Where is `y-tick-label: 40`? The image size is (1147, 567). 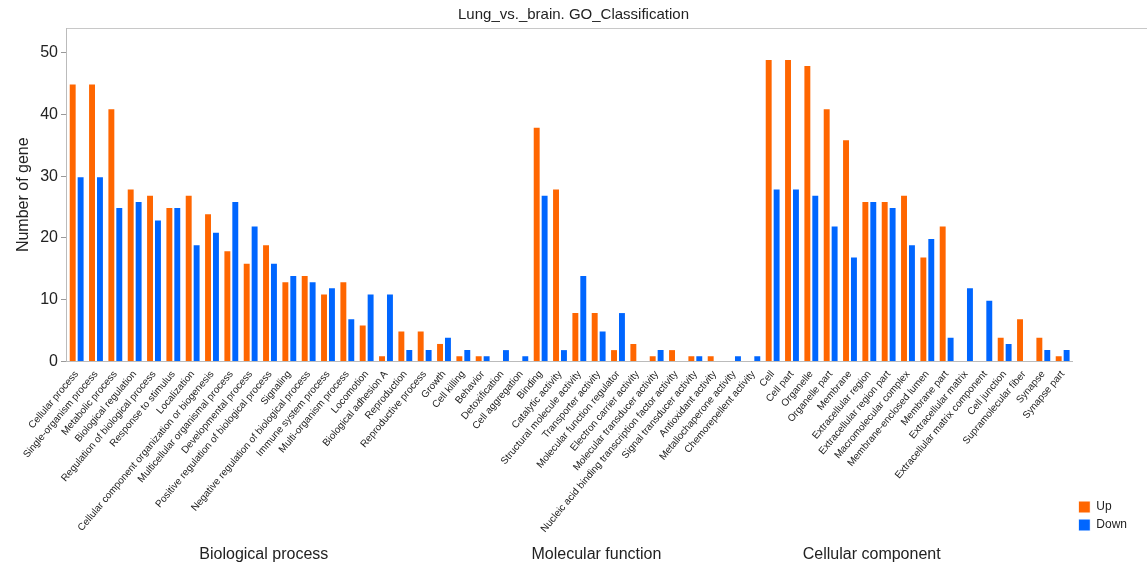 y-tick-label: 40 is located at coordinates (49, 113).